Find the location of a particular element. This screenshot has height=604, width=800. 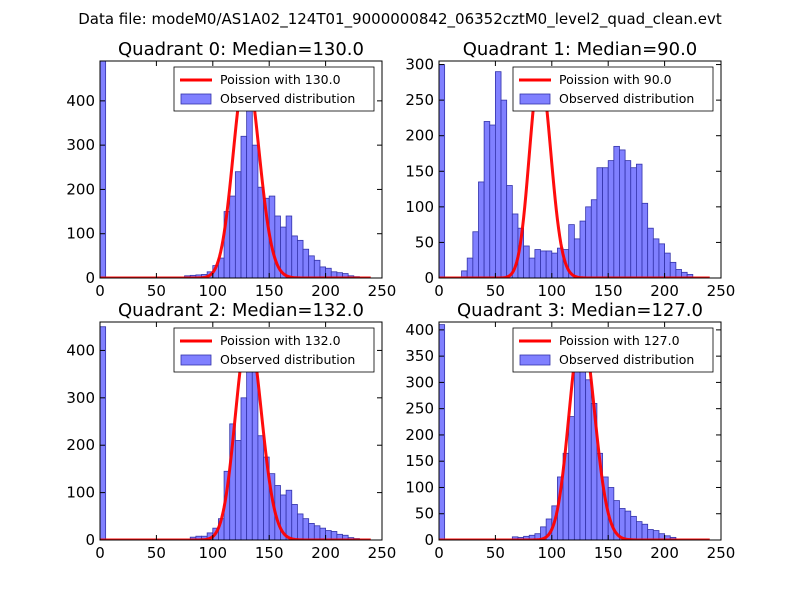

legend-bar-swatch is located at coordinates (535, 99).